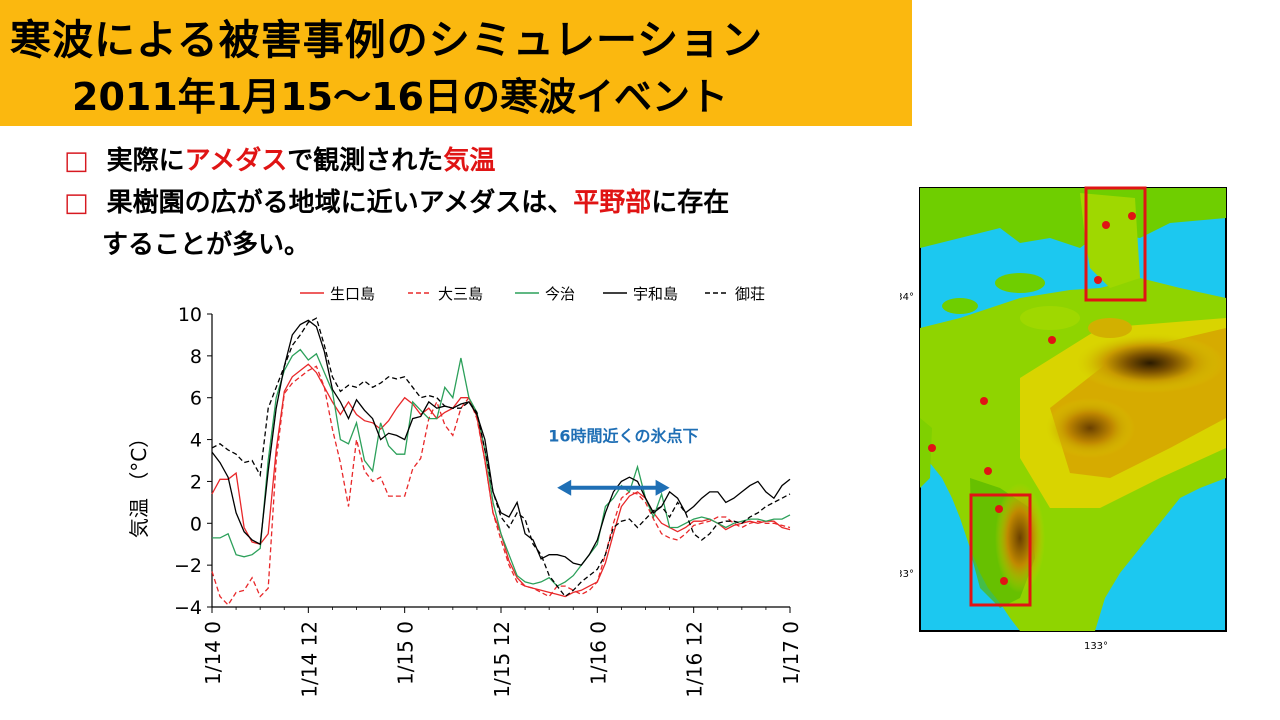  What do you see at coordinates (907, 574) in the screenshot?
I see `lat-label-33: 33°` at bounding box center [907, 574].